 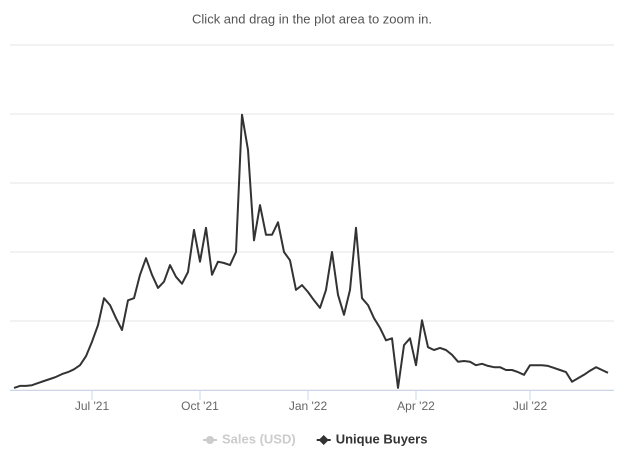 I want to click on x-tick-label: Apr '22, so click(x=416, y=406).